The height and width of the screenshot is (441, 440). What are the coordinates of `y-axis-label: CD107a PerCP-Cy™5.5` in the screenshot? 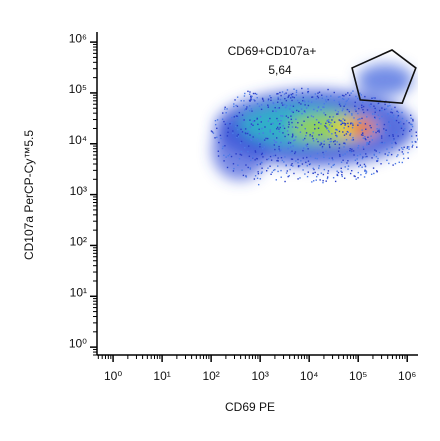 It's located at (29, 195).